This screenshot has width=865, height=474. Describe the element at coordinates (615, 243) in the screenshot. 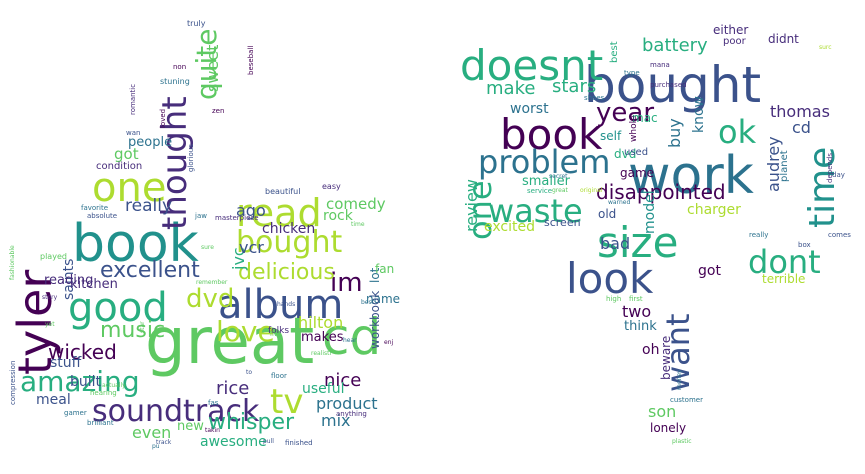

I see `cloud-word: bad` at that location.